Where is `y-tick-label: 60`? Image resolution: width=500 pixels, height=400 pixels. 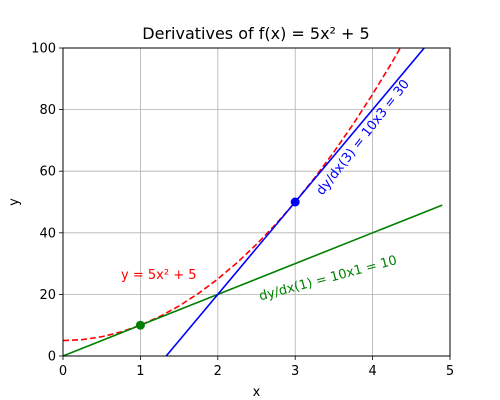
y-tick-label: 60 is located at coordinates (47, 172).